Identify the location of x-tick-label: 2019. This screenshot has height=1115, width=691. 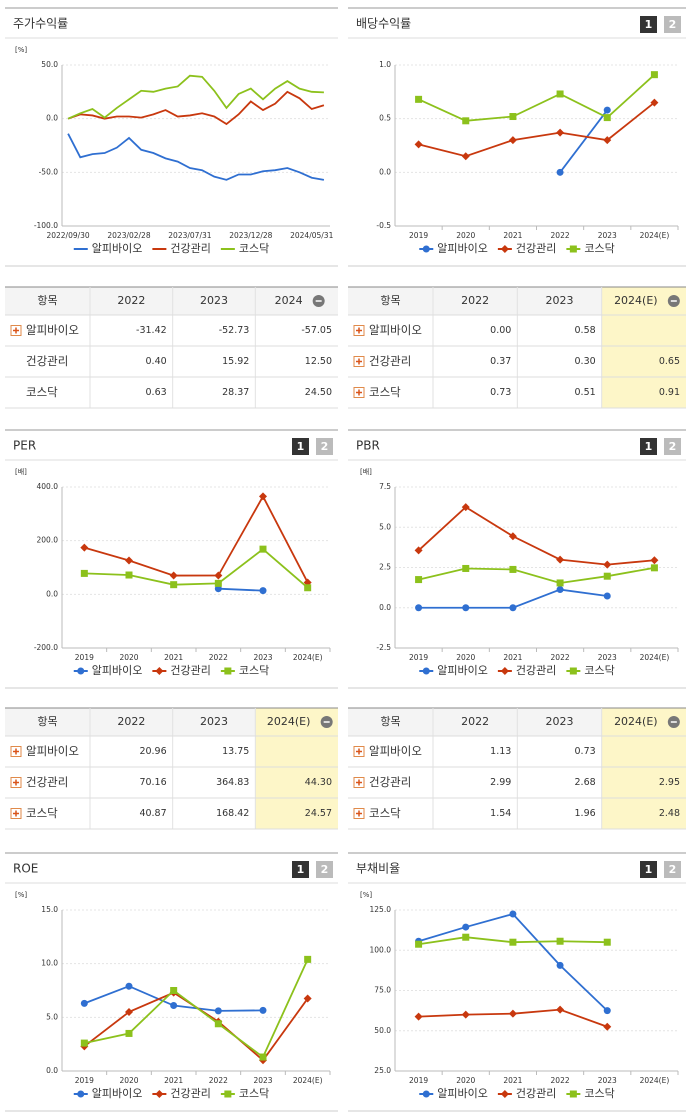
(418, 1080).